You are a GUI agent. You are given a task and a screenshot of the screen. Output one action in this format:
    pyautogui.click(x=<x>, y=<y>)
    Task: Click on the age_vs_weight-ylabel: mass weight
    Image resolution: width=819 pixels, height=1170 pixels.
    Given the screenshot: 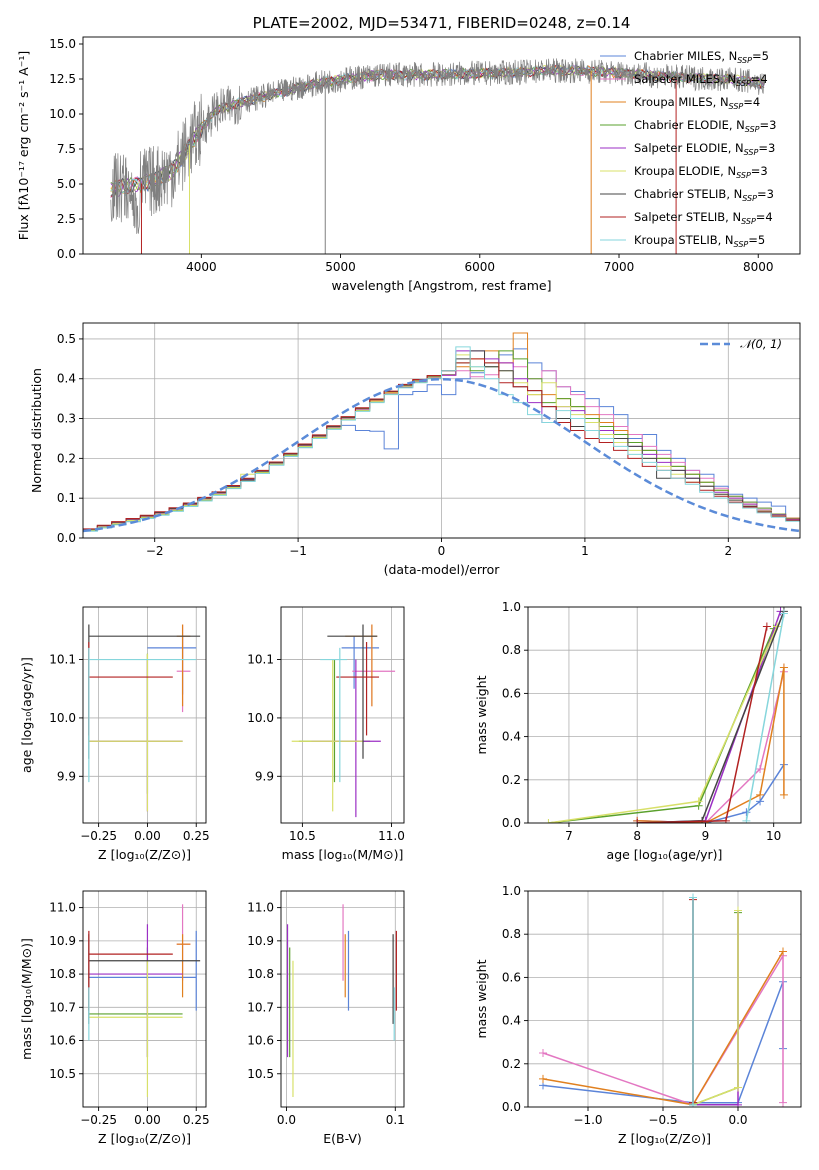 What is the action you would take?
    pyautogui.click(x=481, y=714)
    